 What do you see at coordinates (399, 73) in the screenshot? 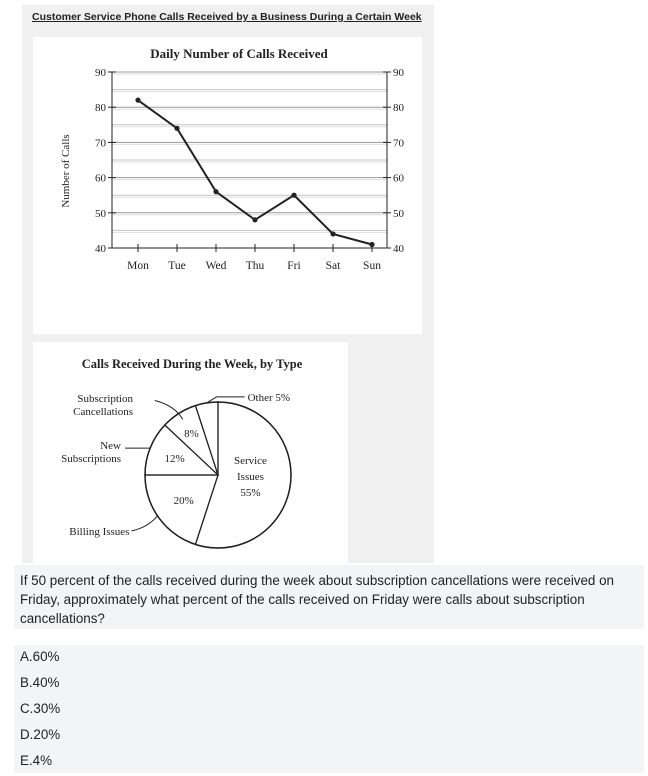
I see `y-tick-label-right: 90` at bounding box center [399, 73].